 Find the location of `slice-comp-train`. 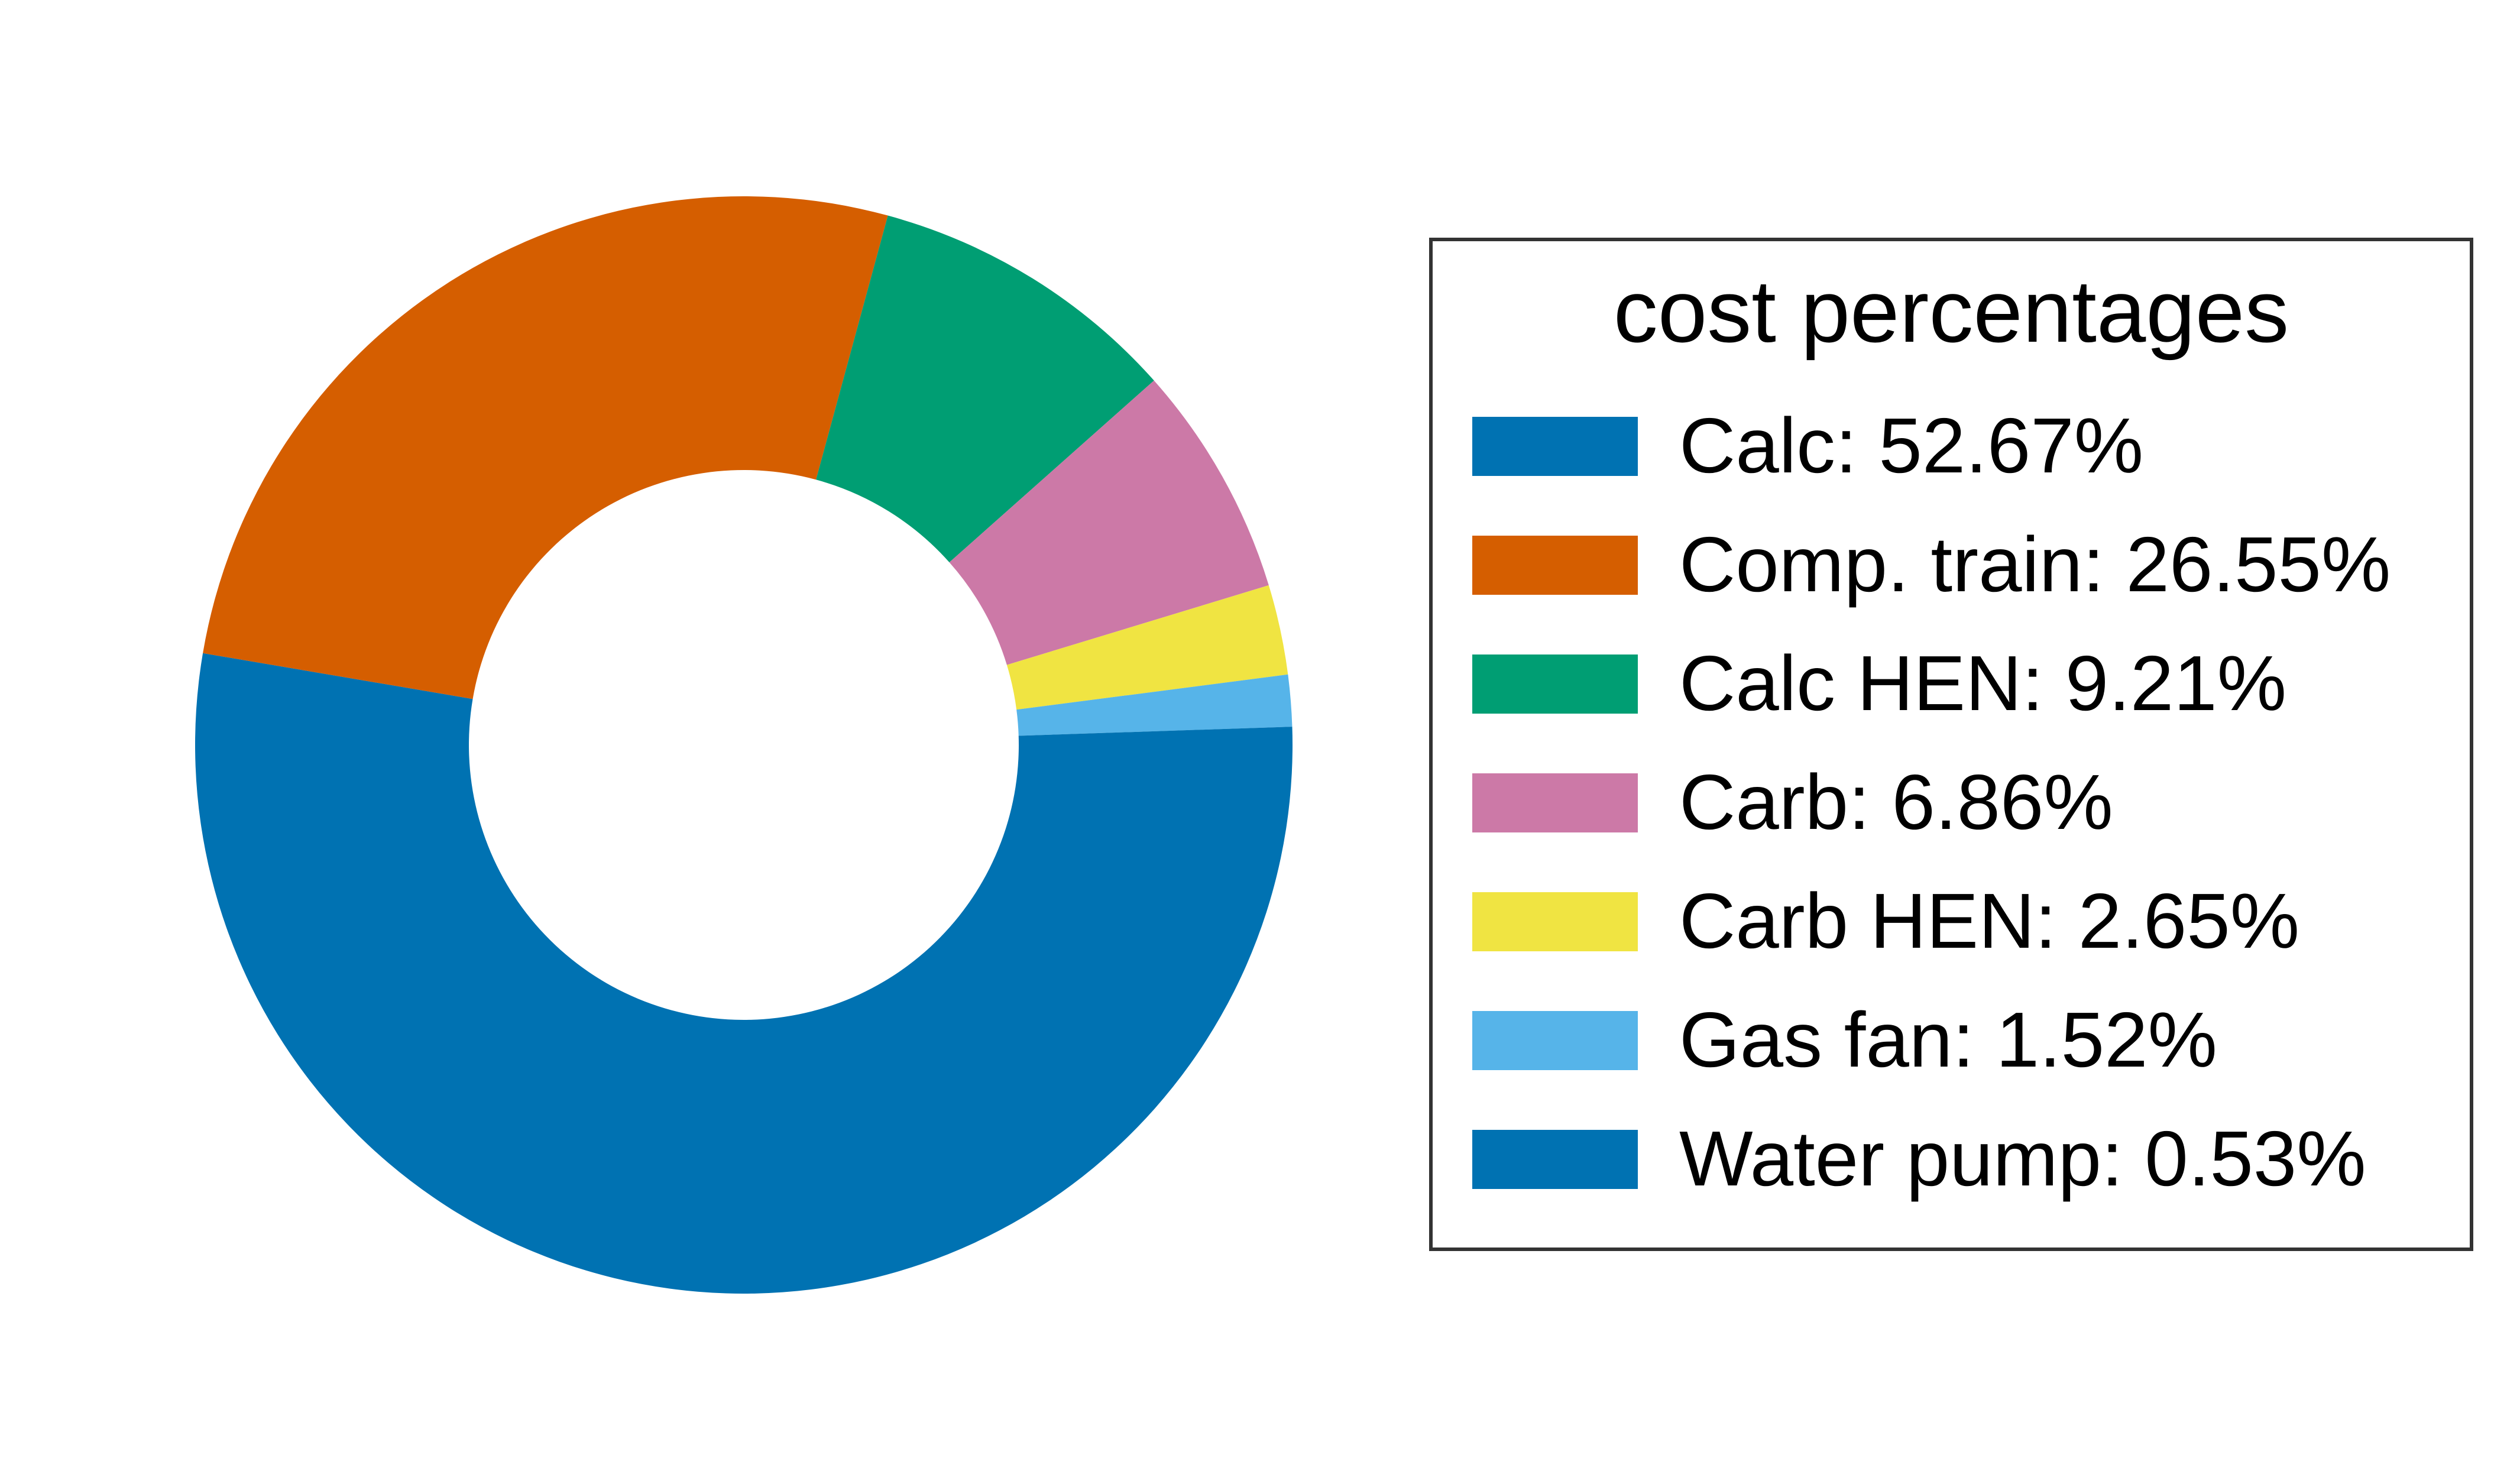

slice-comp-train is located at coordinates (545, 447).